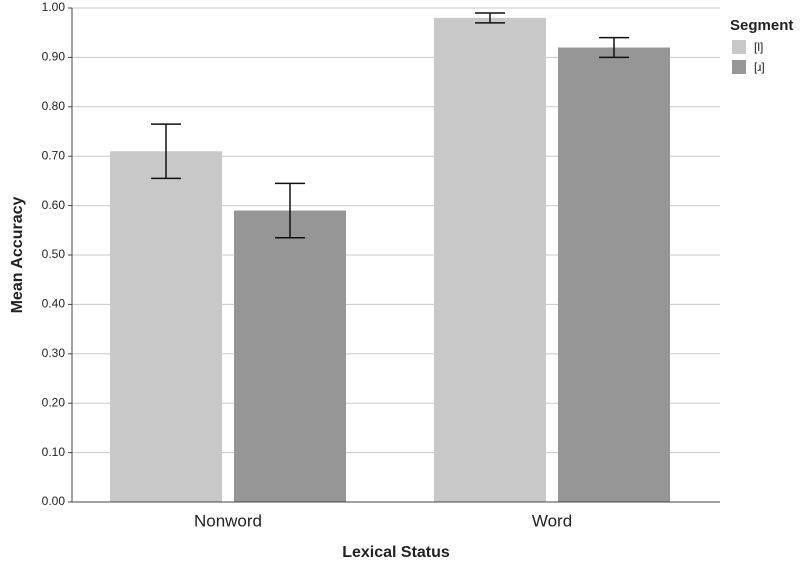  I want to click on y-tick-label: 0.70, so click(54, 155).